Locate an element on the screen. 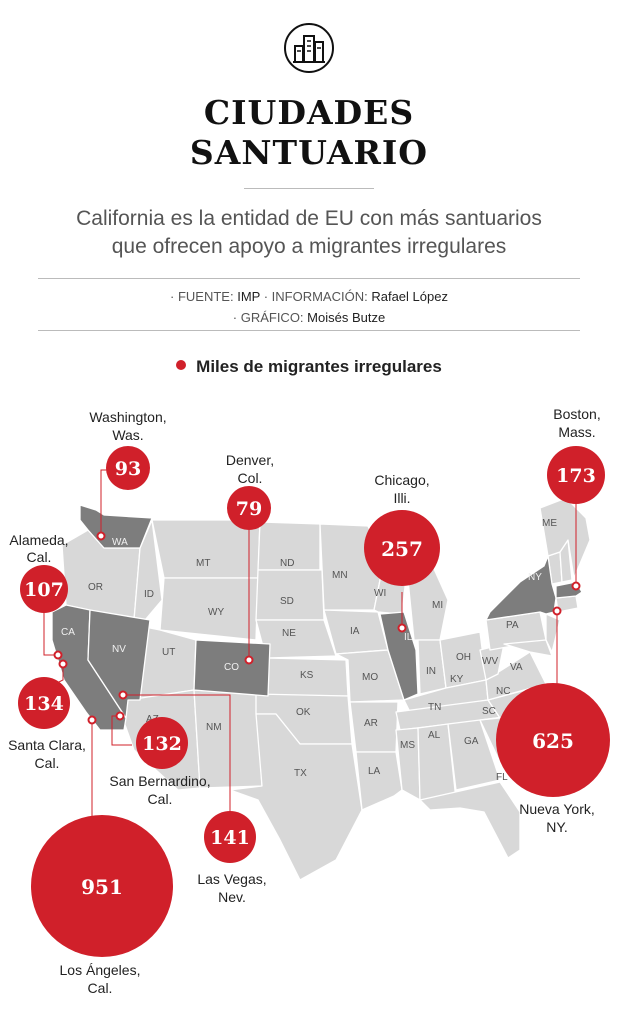  label-ga: GA is located at coordinates (471, 741).